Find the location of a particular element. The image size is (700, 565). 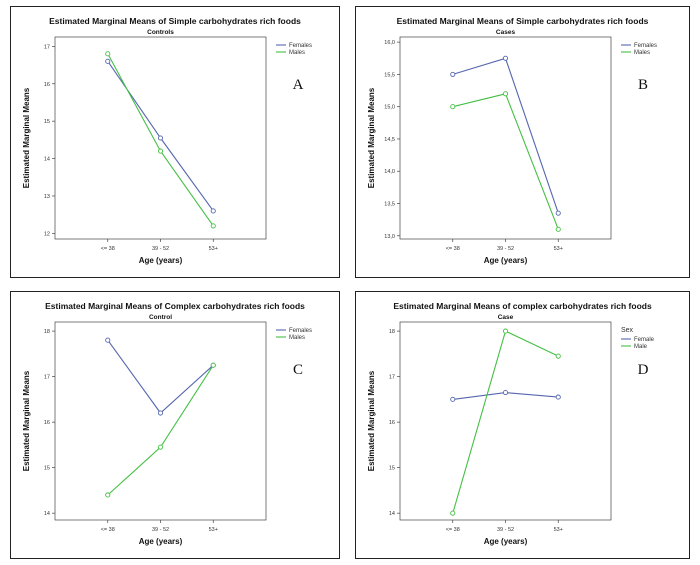

legend-entry: Female is located at coordinates (644, 340).